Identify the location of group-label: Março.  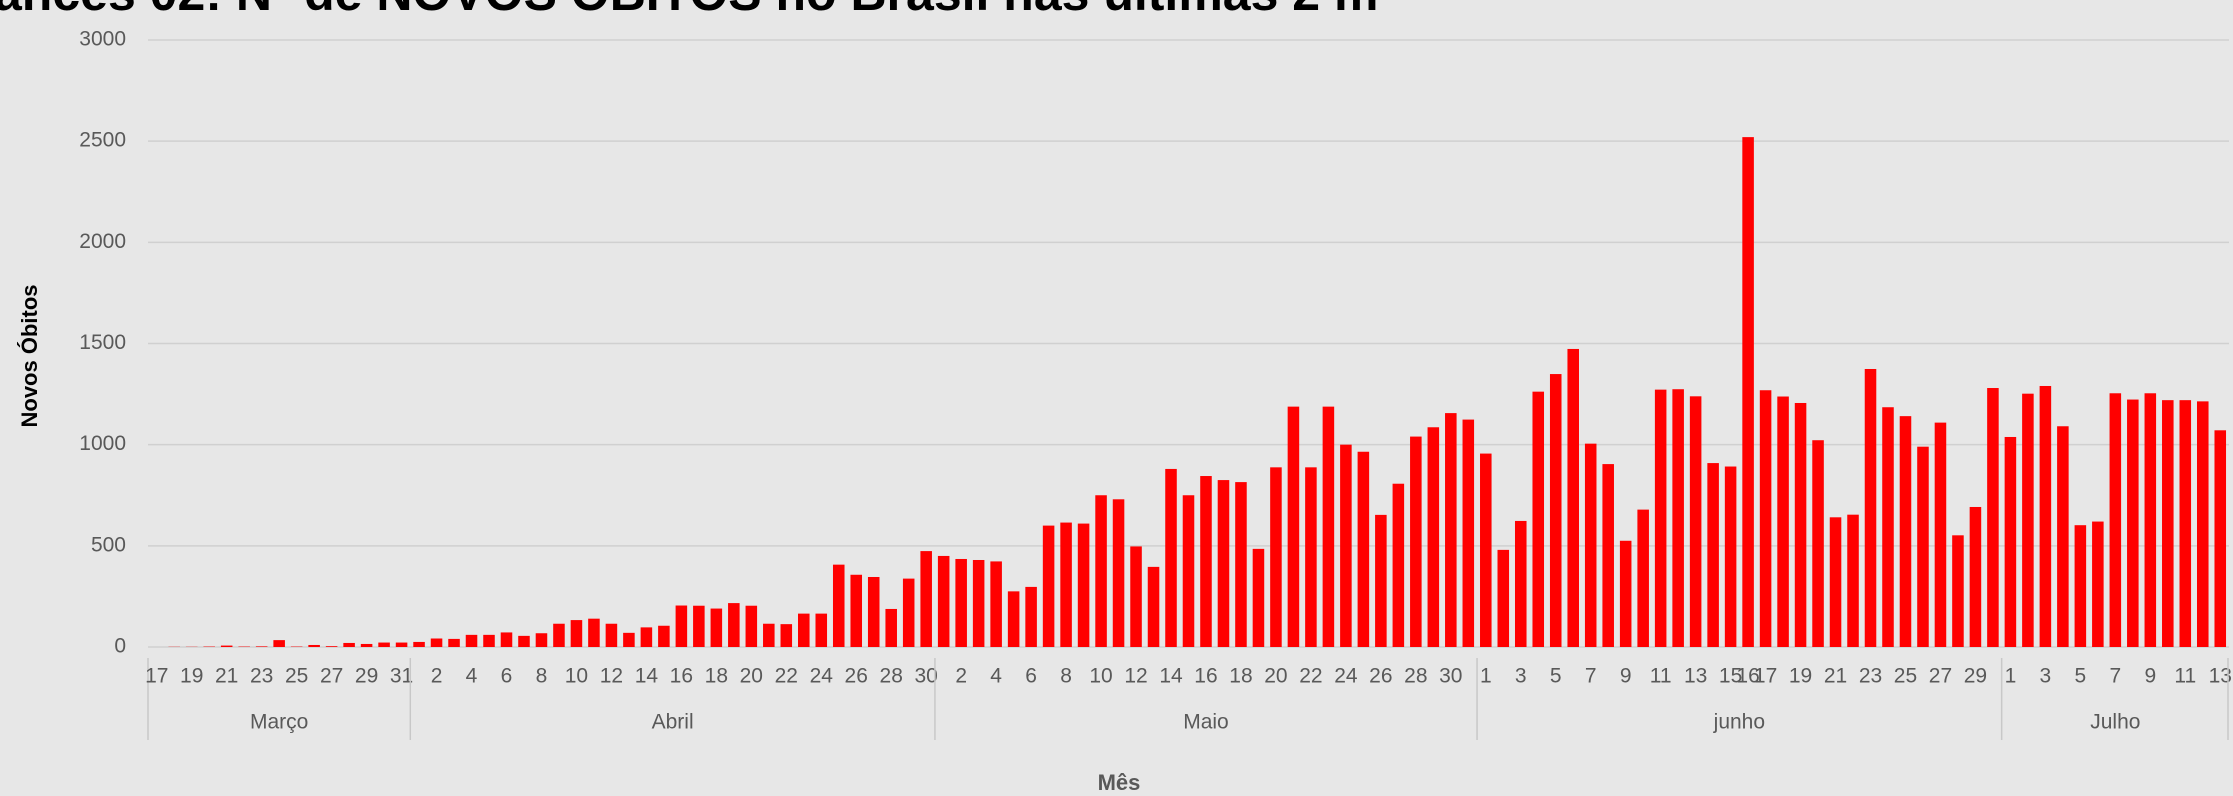
(279, 722).